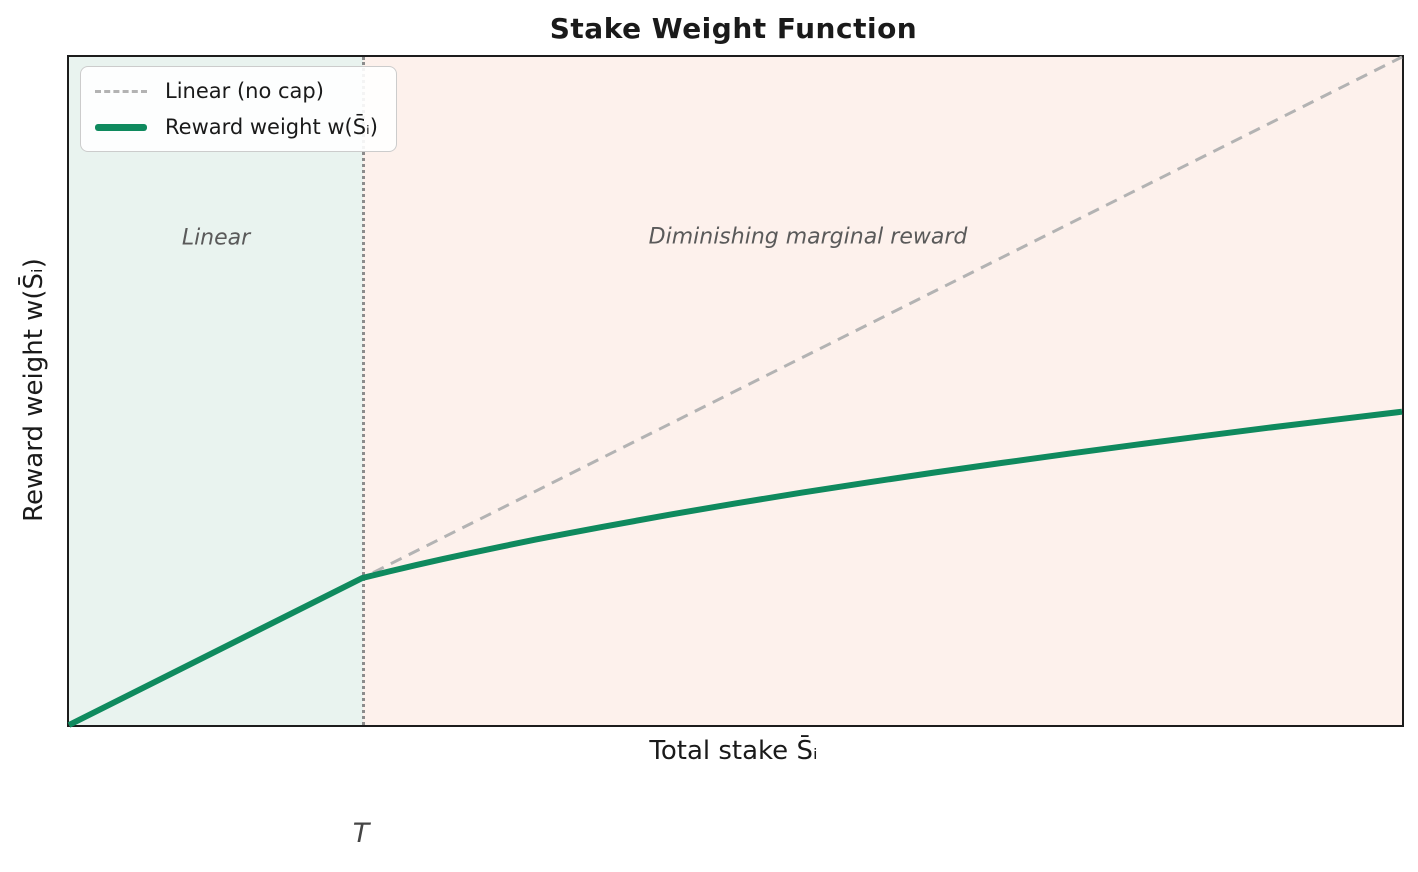 The width and height of the screenshot is (1418, 872). I want to click on chart-title: Stake Weight Function, so click(733, 28).